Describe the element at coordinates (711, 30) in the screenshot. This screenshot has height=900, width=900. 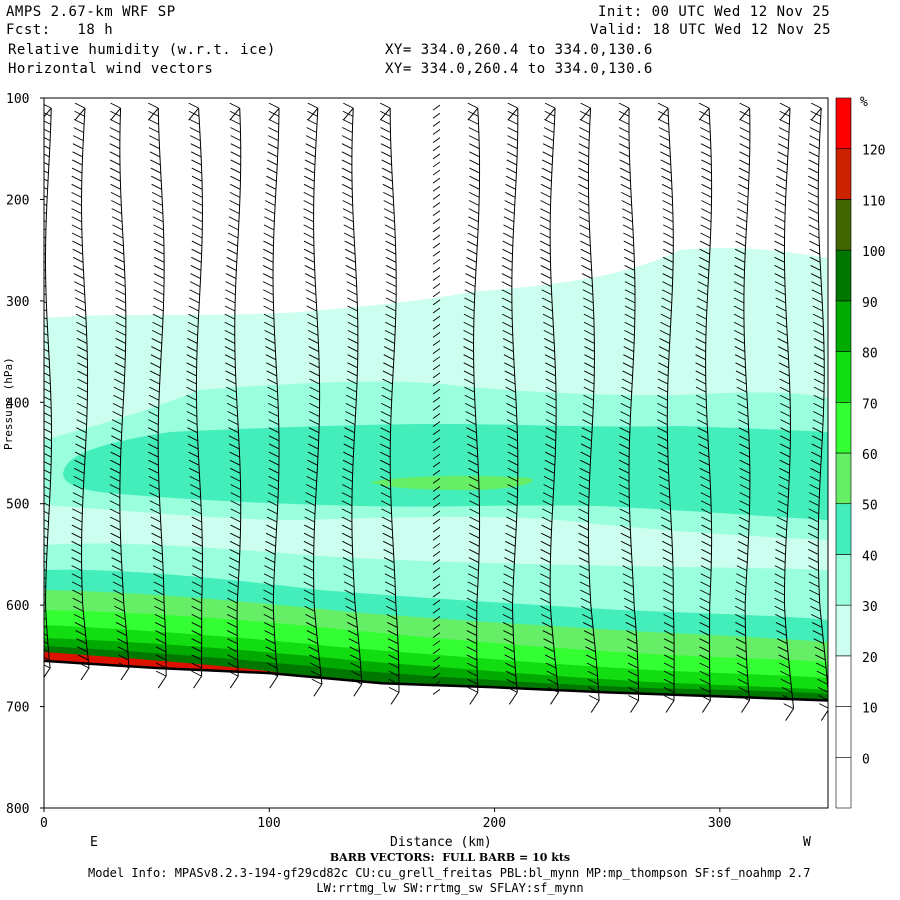
I see `valid-time: Valid: 18 UTC Wed 12 Nov 25` at that location.